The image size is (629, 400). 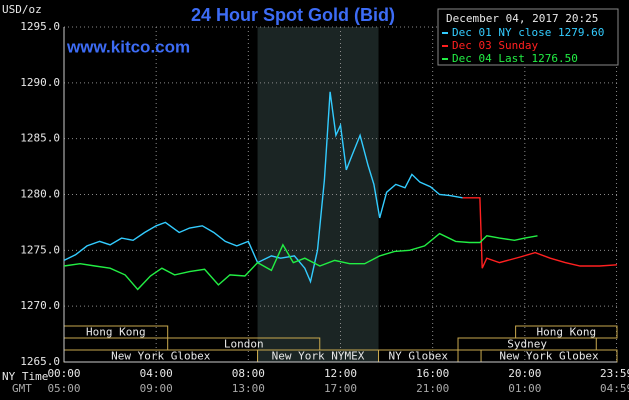 I want to click on x2-tick-label: 09:00, so click(x=156, y=388).